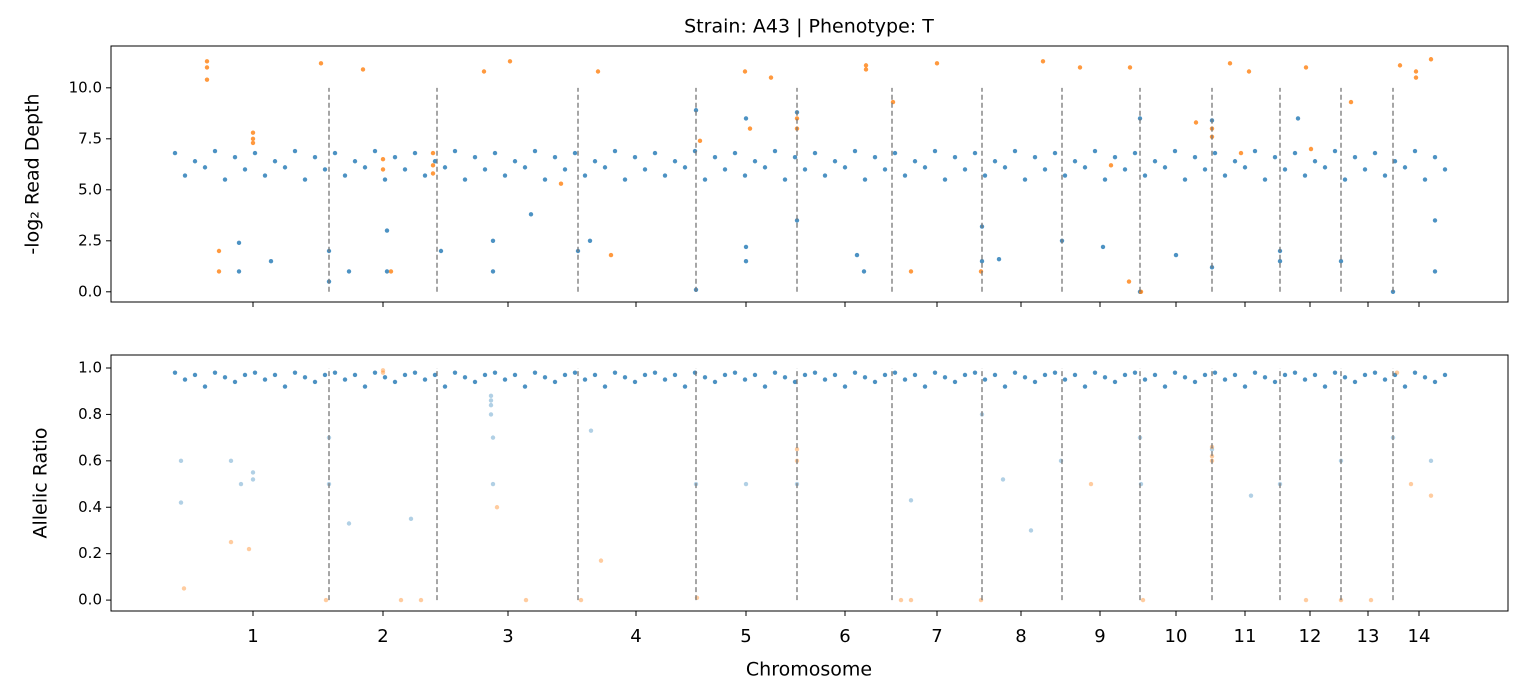  I want to click on x-tick-label: 14, so click(1419, 636).